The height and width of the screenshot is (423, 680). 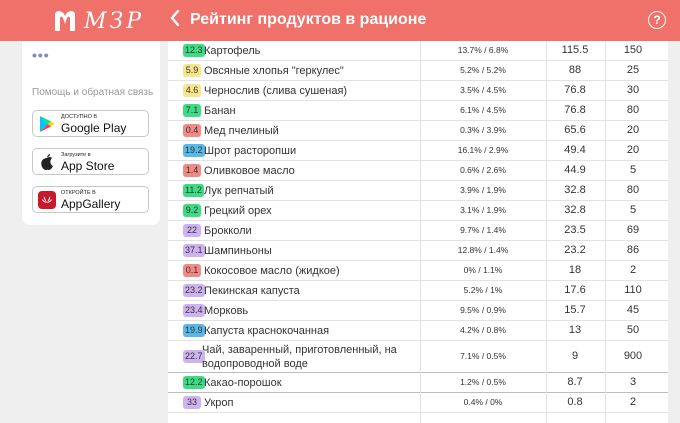 I want to click on grams-value: 45, so click(x=633, y=310).